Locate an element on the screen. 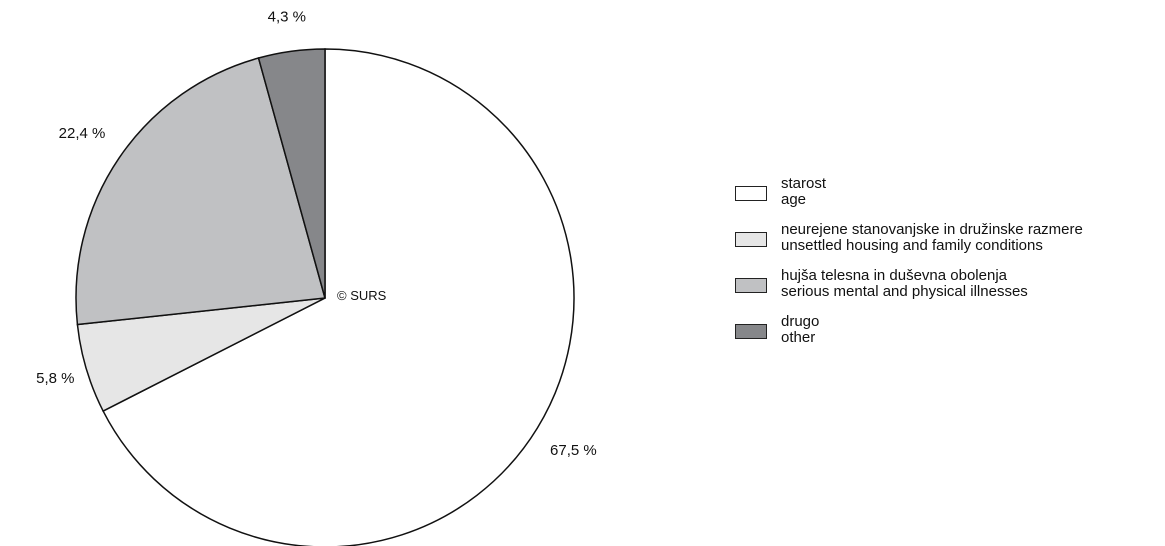 This screenshot has height=546, width=1165. legend-swatch-other is located at coordinates (751, 331).